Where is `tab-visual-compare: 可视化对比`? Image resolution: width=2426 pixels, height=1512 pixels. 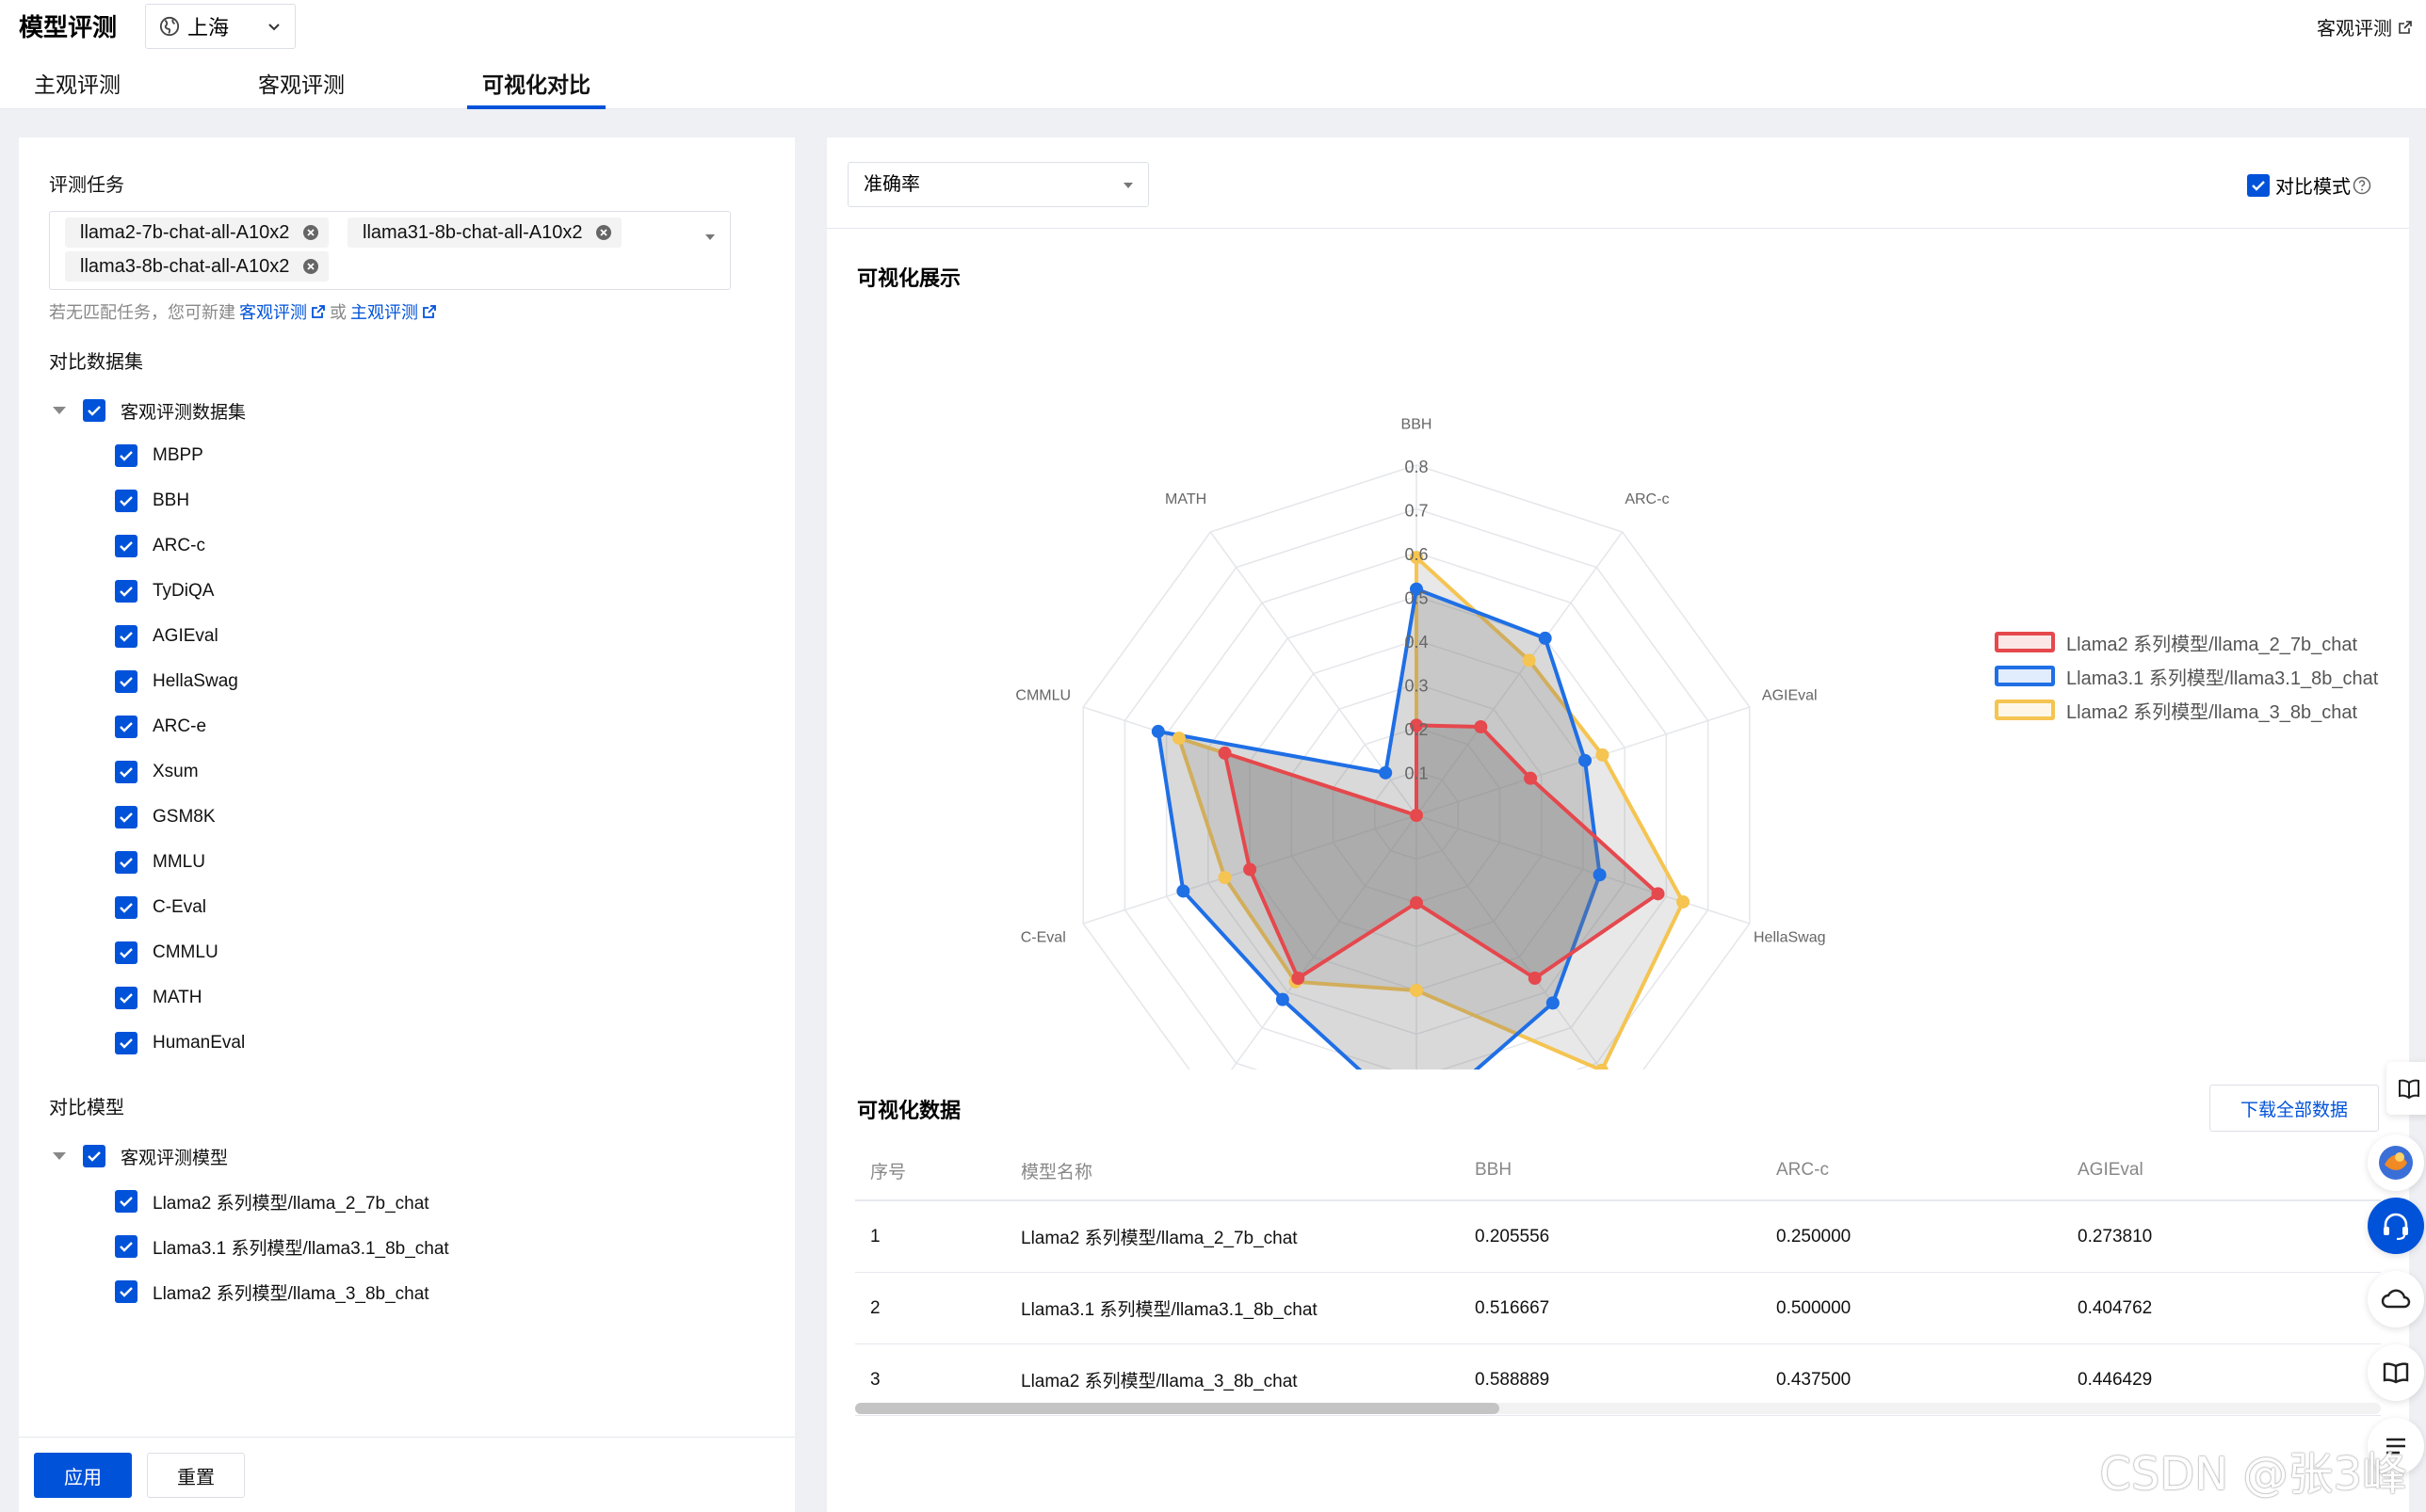 tab-visual-compare: 可视化对比 is located at coordinates (537, 88).